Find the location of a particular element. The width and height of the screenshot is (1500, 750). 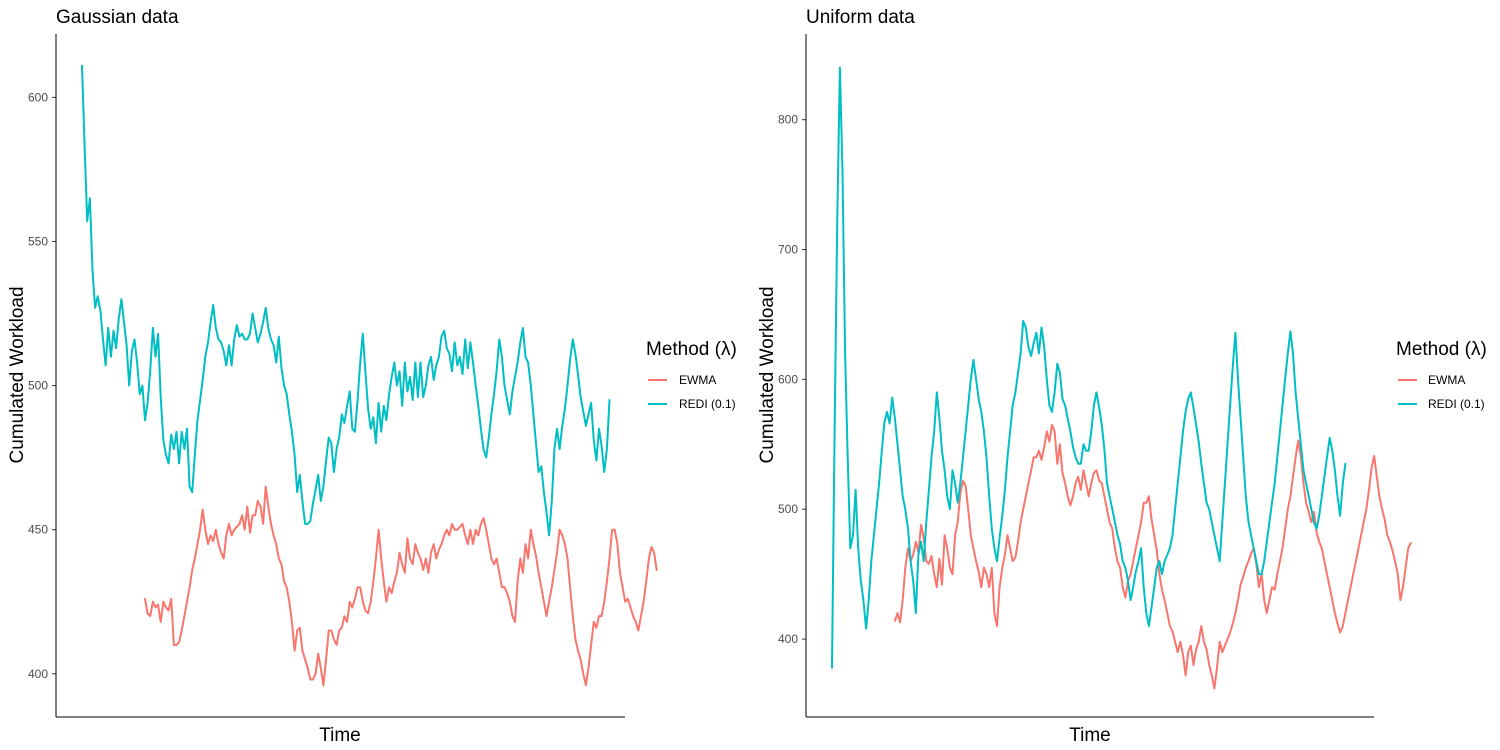

y-axis-ticks: 400 500 600 700 800 is located at coordinates (792, 379).